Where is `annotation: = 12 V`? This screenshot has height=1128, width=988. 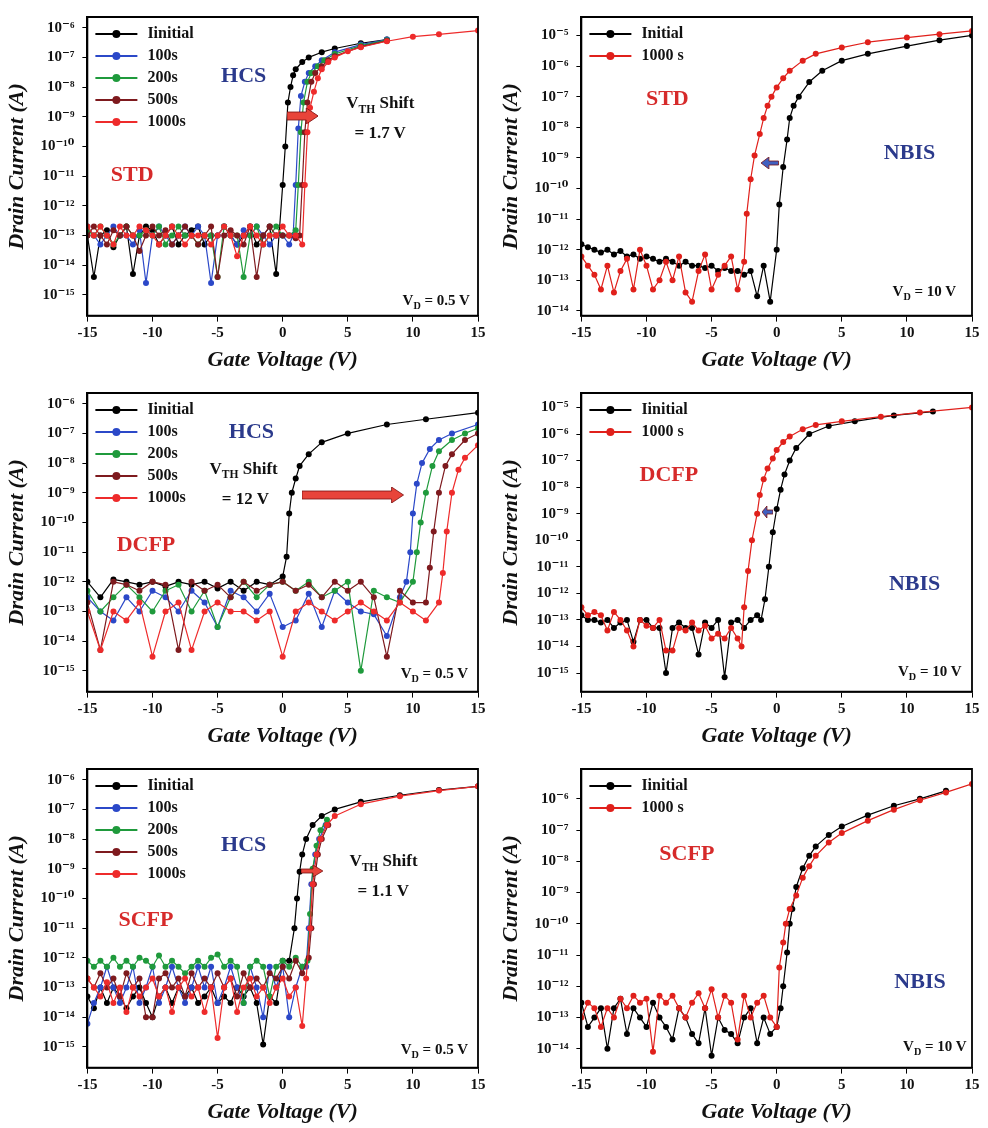 annotation: = 12 V is located at coordinates (245, 498).